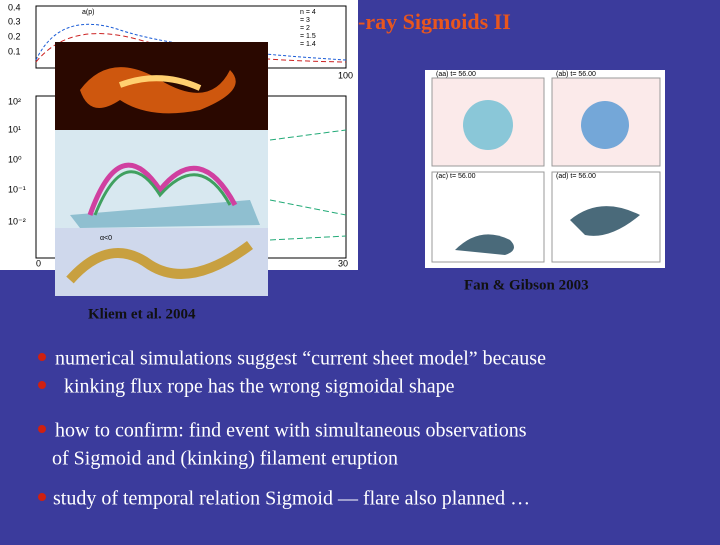 The image size is (720, 545). I want to click on legend-entry: = 3, so click(305, 20).